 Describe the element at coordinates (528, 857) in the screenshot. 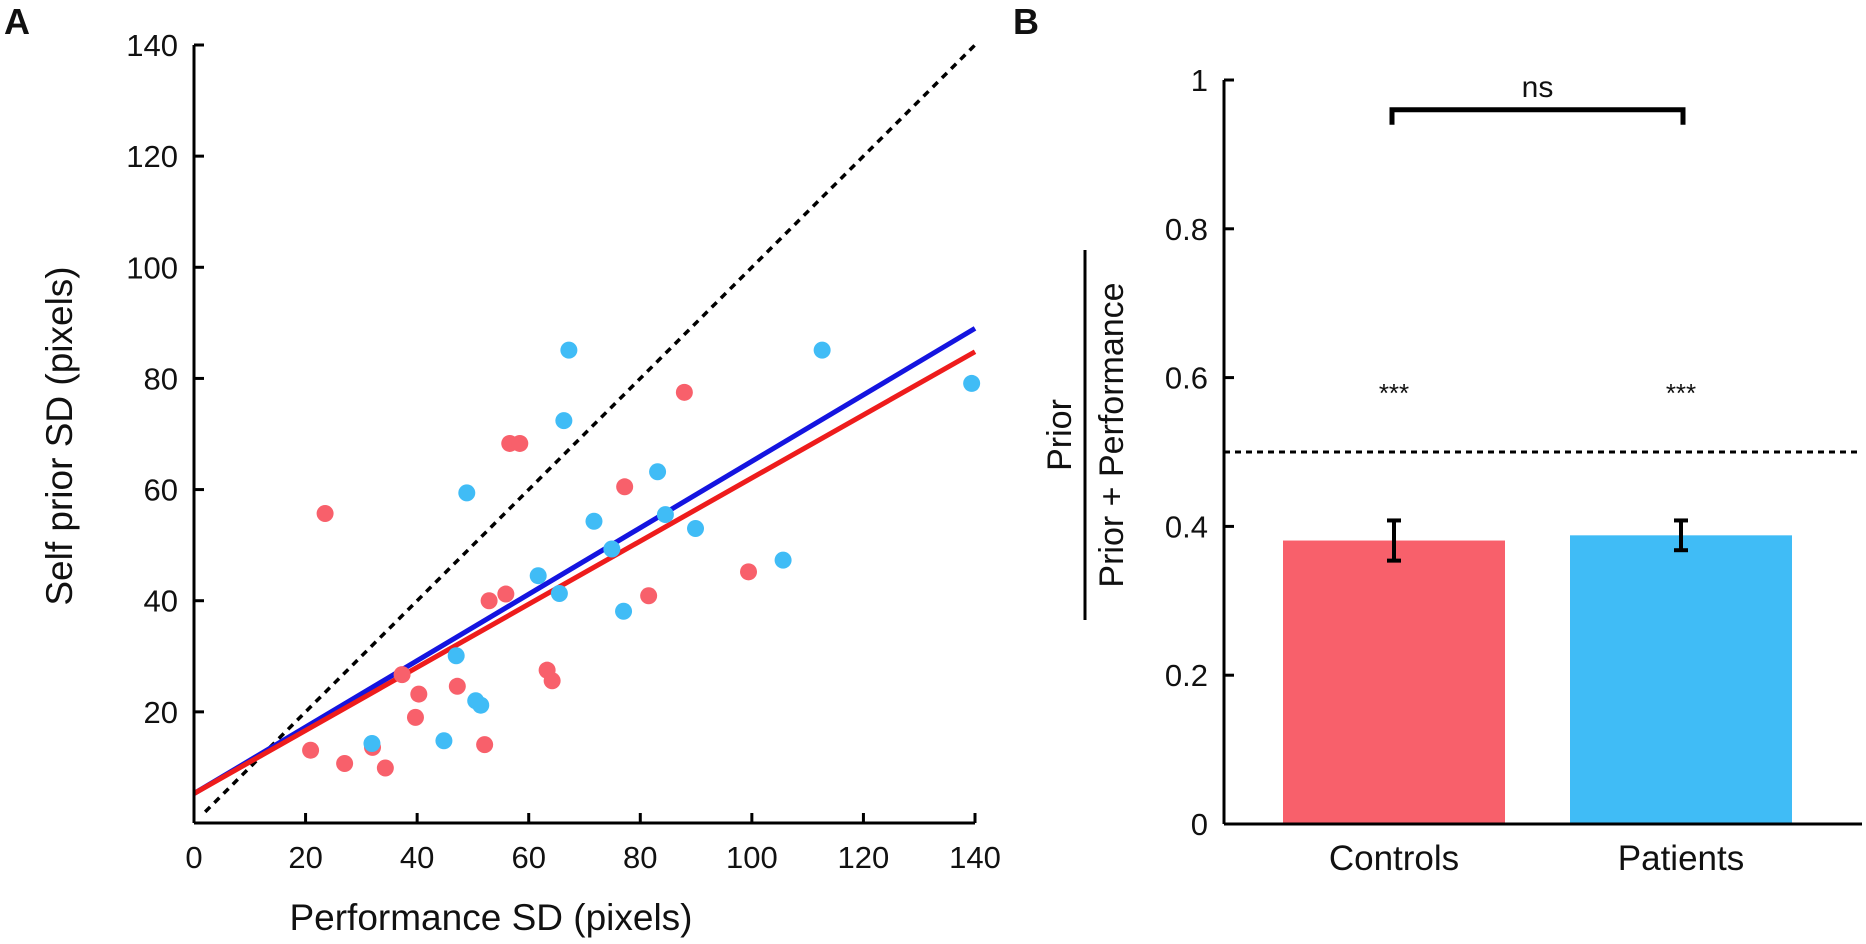

I see `x-tick-label: 60` at that location.